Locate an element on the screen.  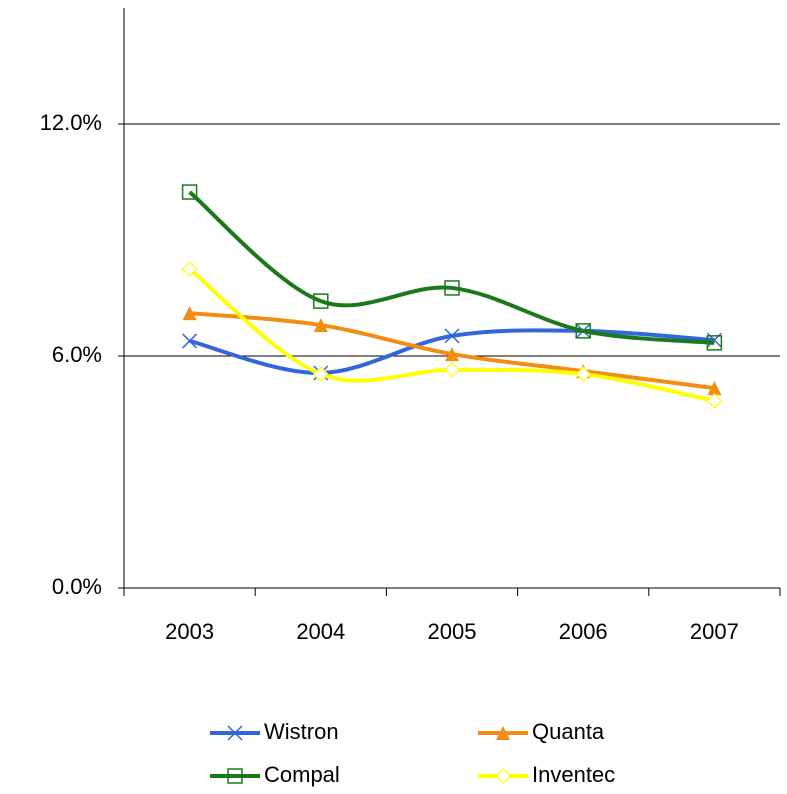
legend-label: Wistron is located at coordinates (301, 731).